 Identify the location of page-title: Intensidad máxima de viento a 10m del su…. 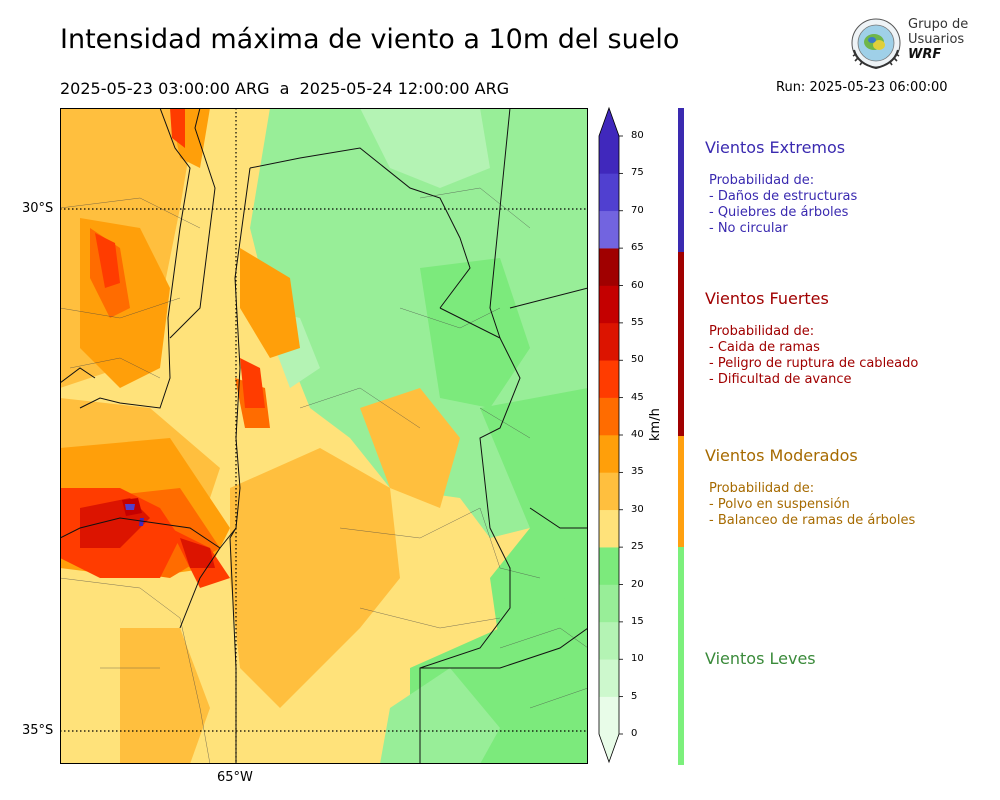
(370, 39).